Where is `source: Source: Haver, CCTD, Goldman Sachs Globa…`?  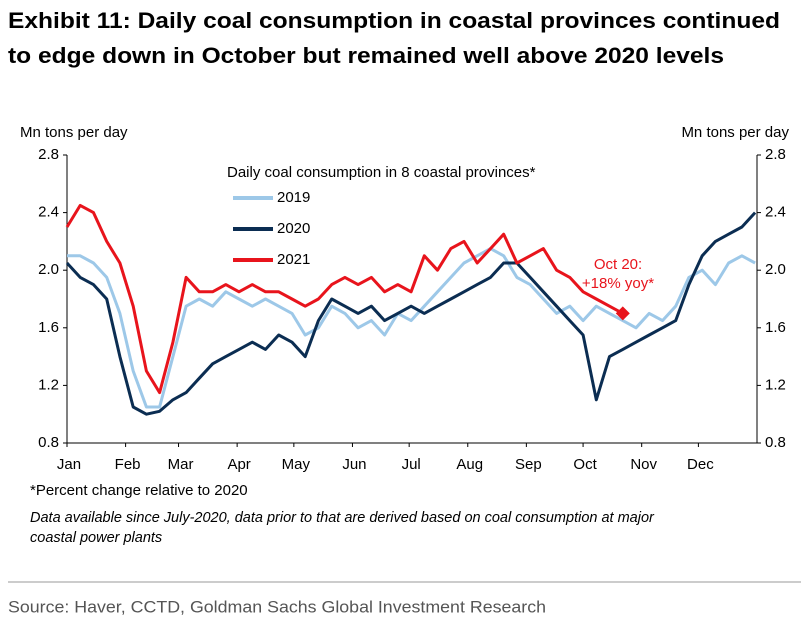 source: Source: Haver, CCTD, Goldman Sachs Globa… is located at coordinates (277, 606).